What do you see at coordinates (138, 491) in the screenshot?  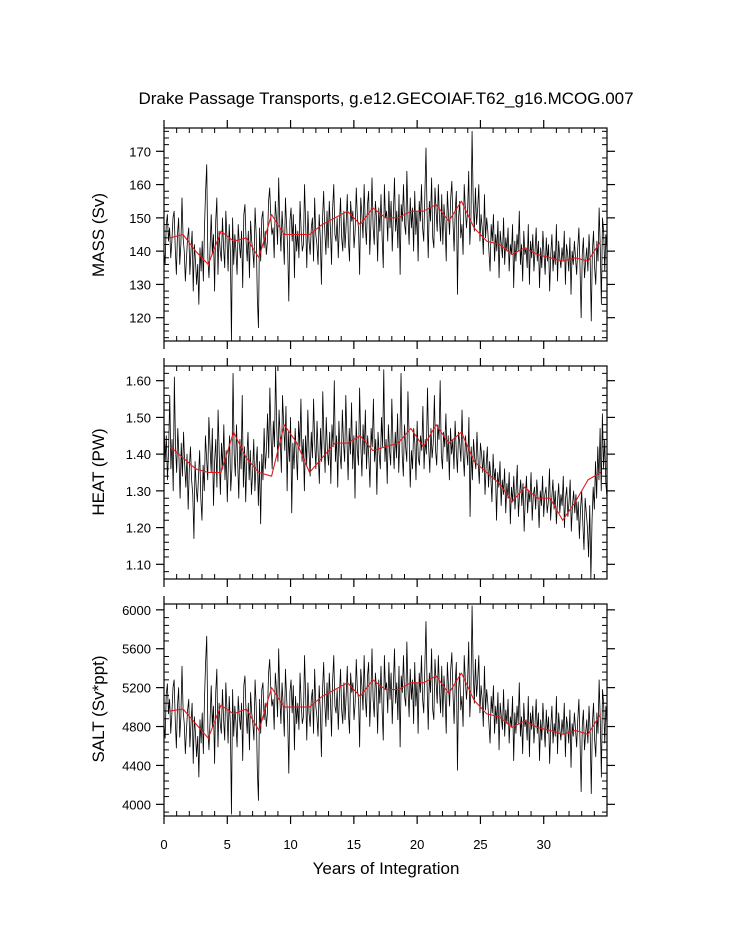 I see `y-tick-label: 1.30` at bounding box center [138, 491].